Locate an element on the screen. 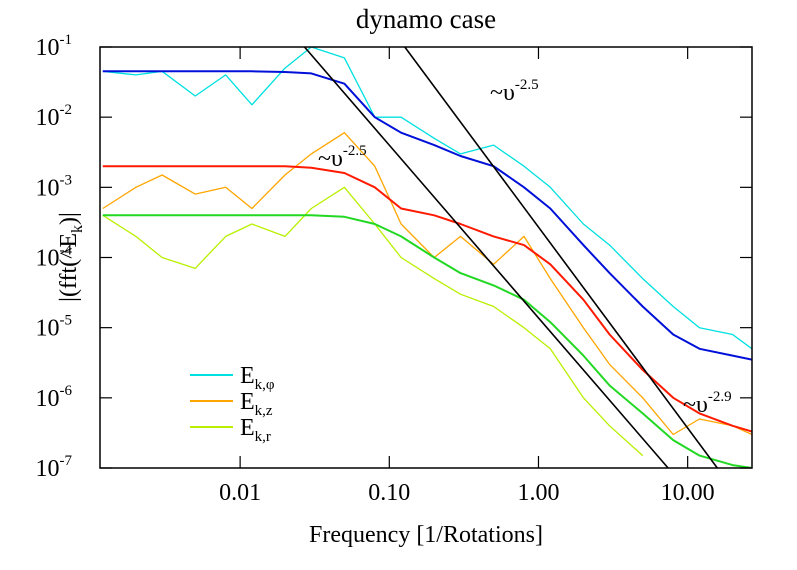 Image resolution: width=797 pixels, height=570 pixels. x-tick-label: 0.10 is located at coordinates (389, 493).